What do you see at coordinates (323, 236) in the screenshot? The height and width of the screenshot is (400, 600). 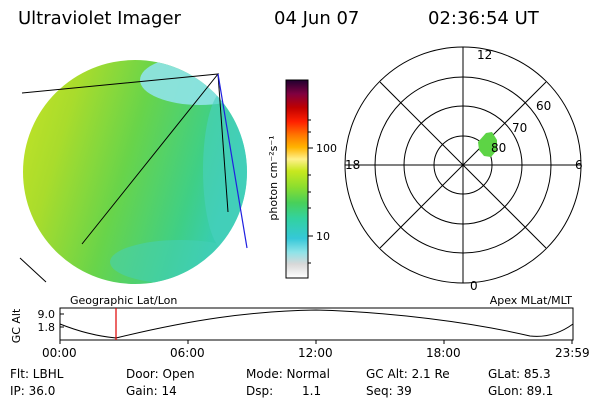 I see `colorbar-tick-label-10: 10` at bounding box center [323, 236].